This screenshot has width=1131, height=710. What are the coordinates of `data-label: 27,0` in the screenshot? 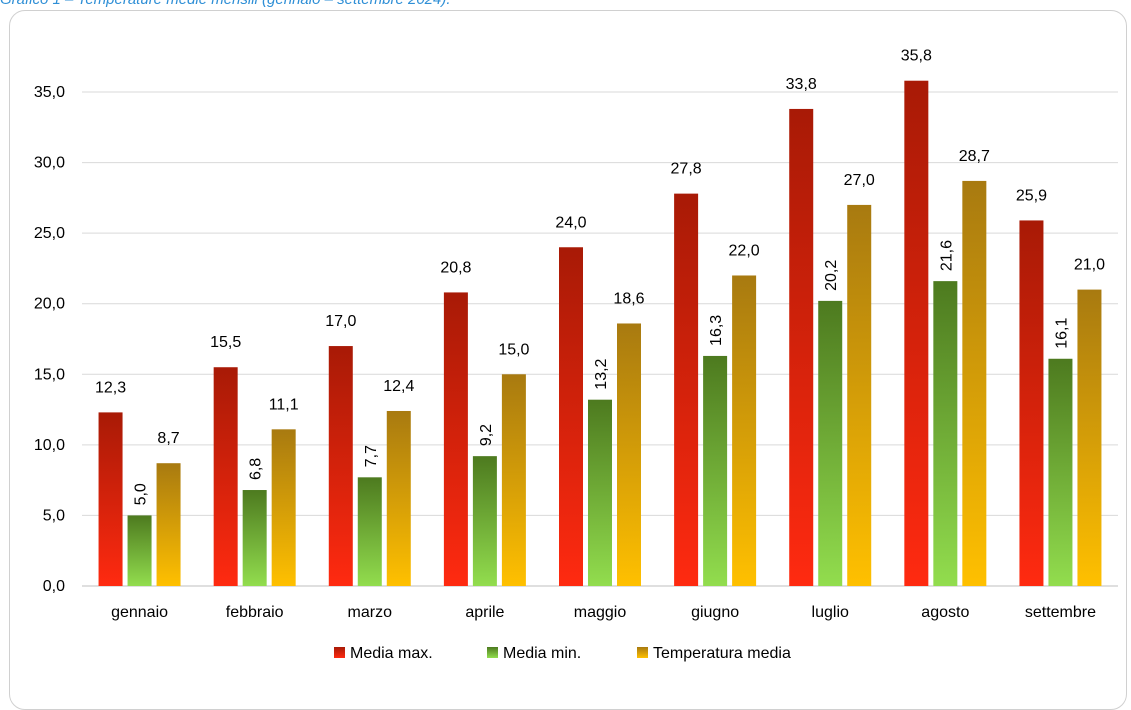 It's located at (859, 180).